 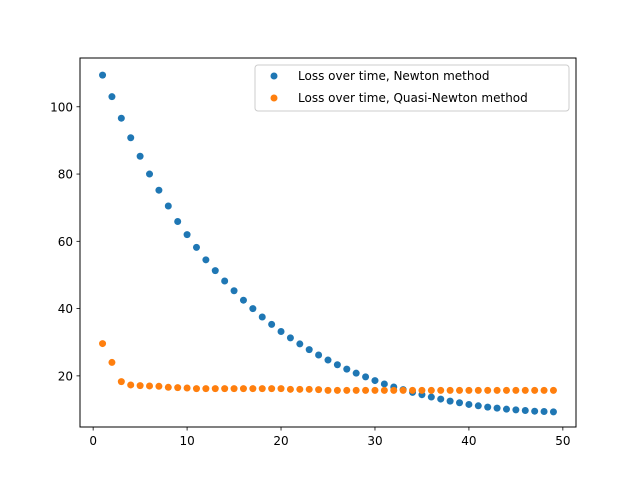 What do you see at coordinates (93, 441) in the screenshot?
I see `x-tick-label: 0` at bounding box center [93, 441].